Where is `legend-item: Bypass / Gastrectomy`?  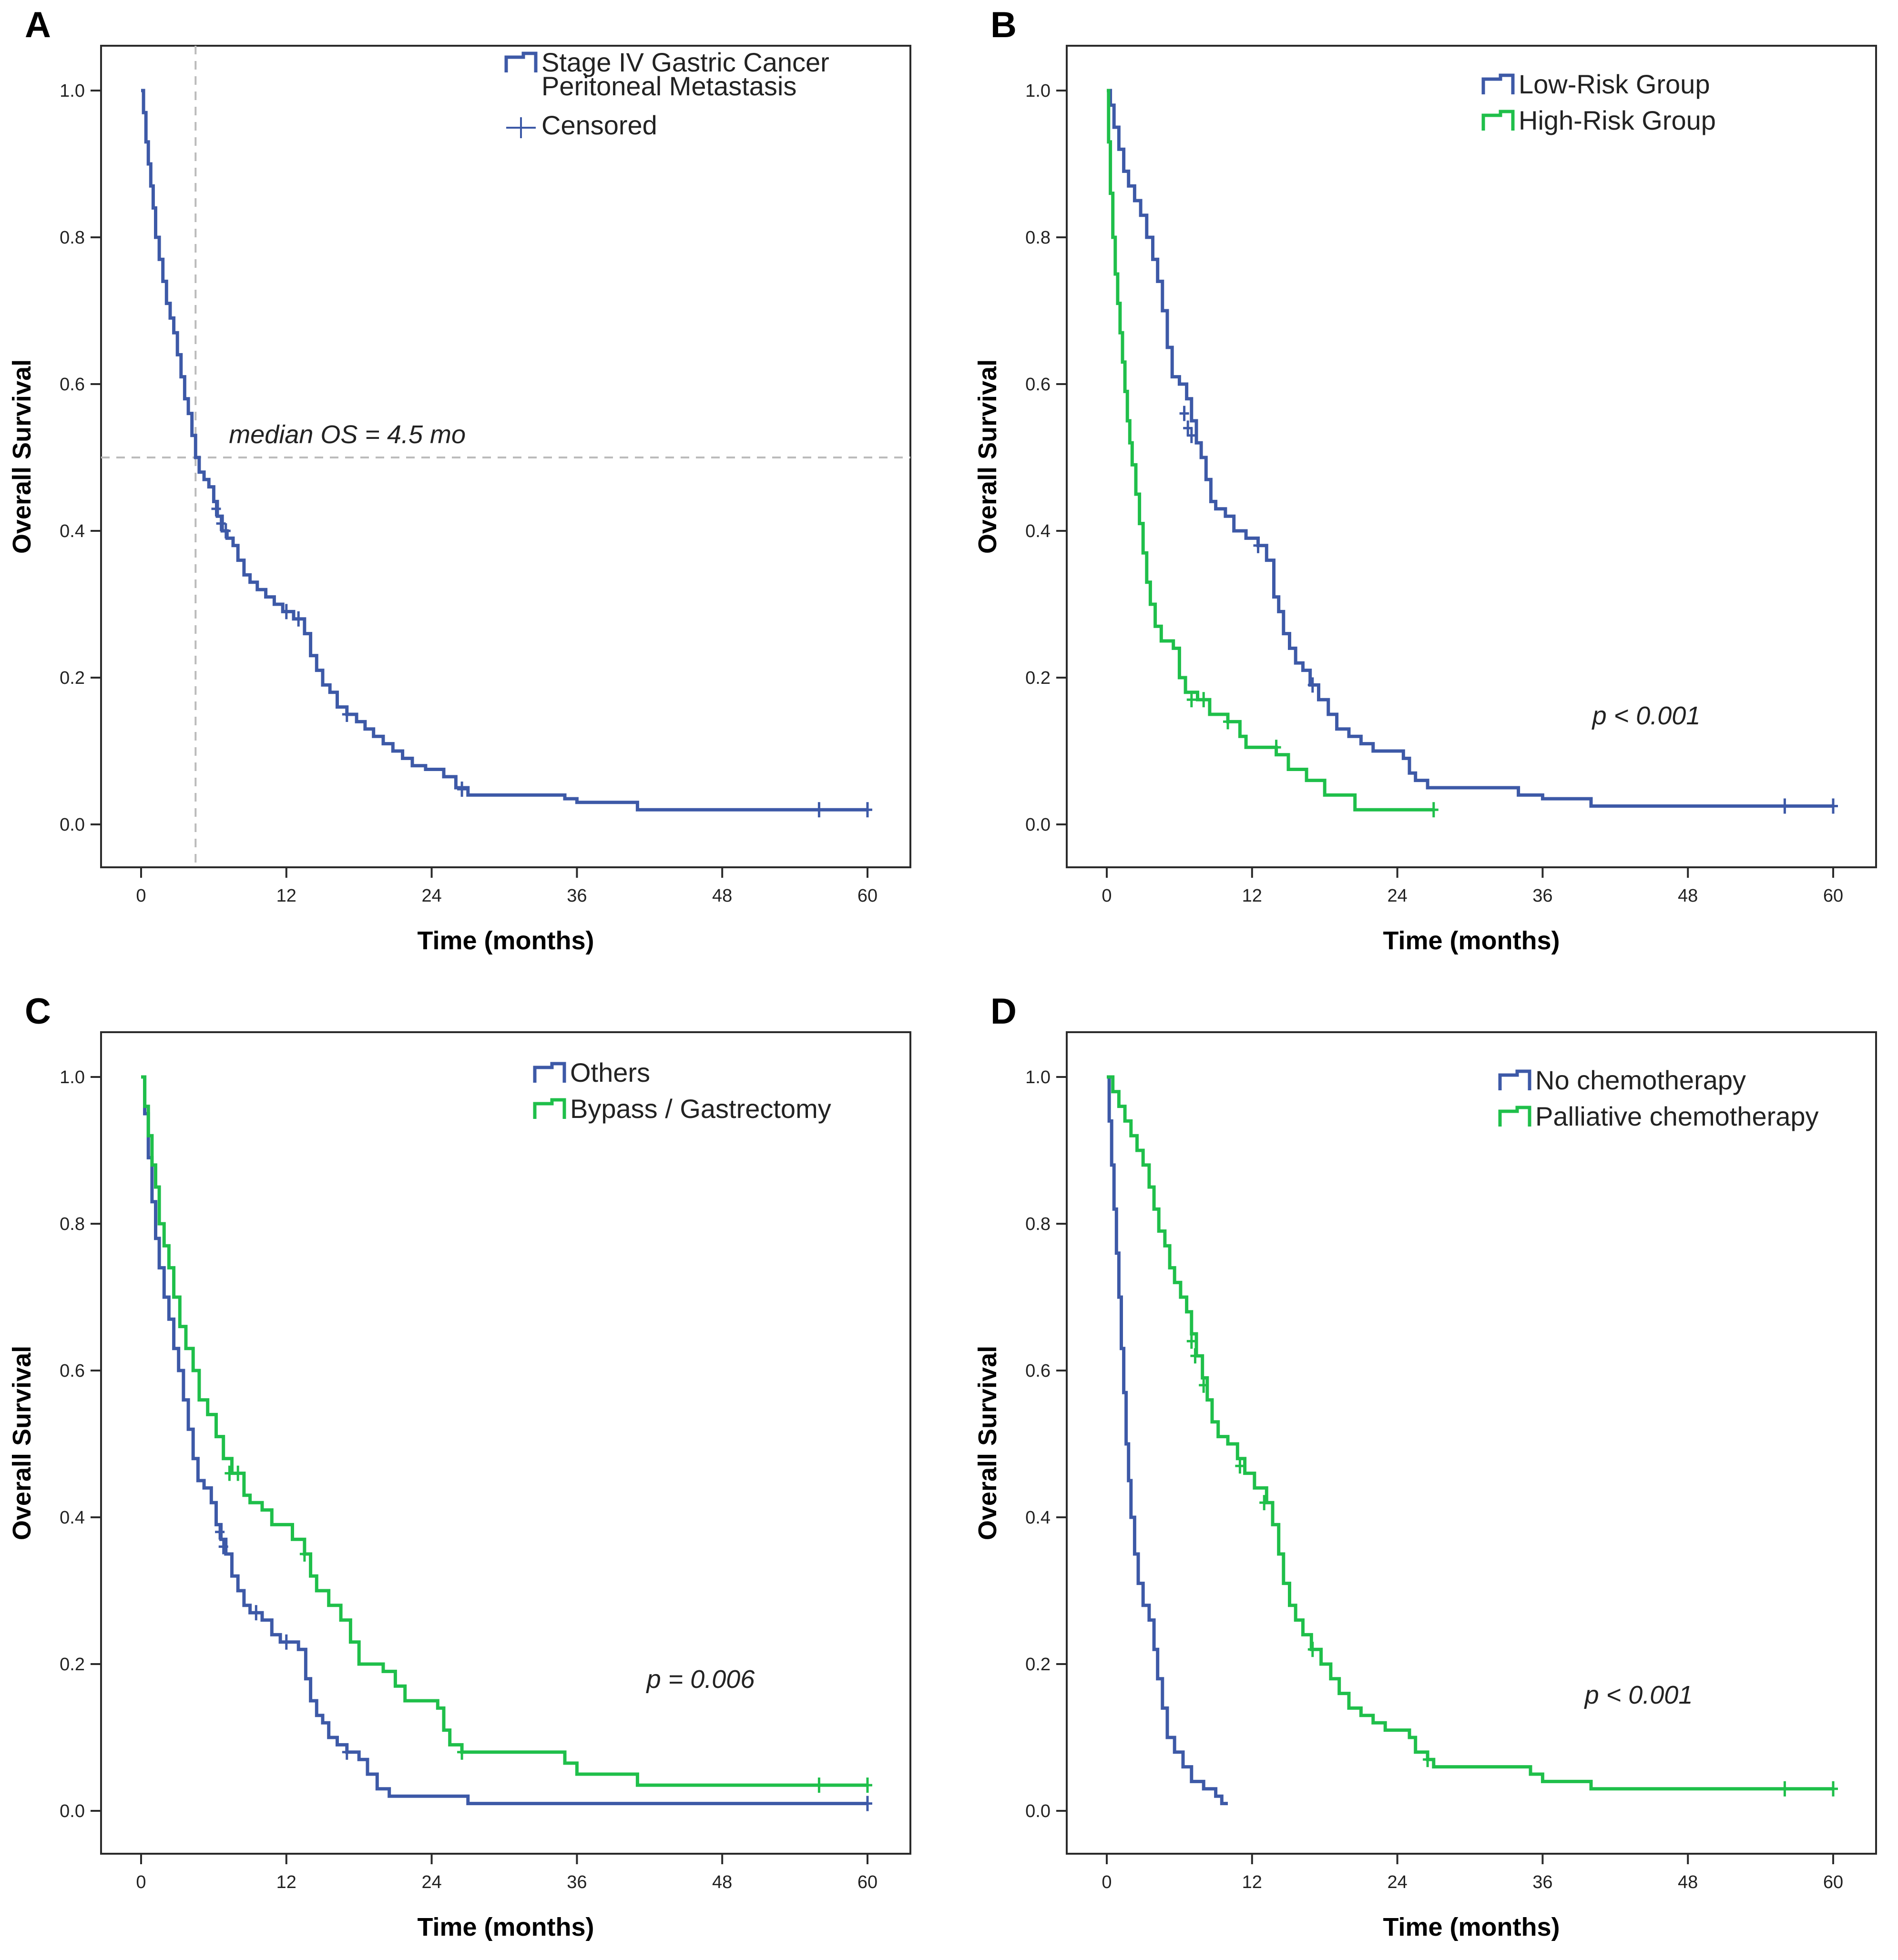 legend-item: Bypass / Gastrectomy is located at coordinates (682, 1109).